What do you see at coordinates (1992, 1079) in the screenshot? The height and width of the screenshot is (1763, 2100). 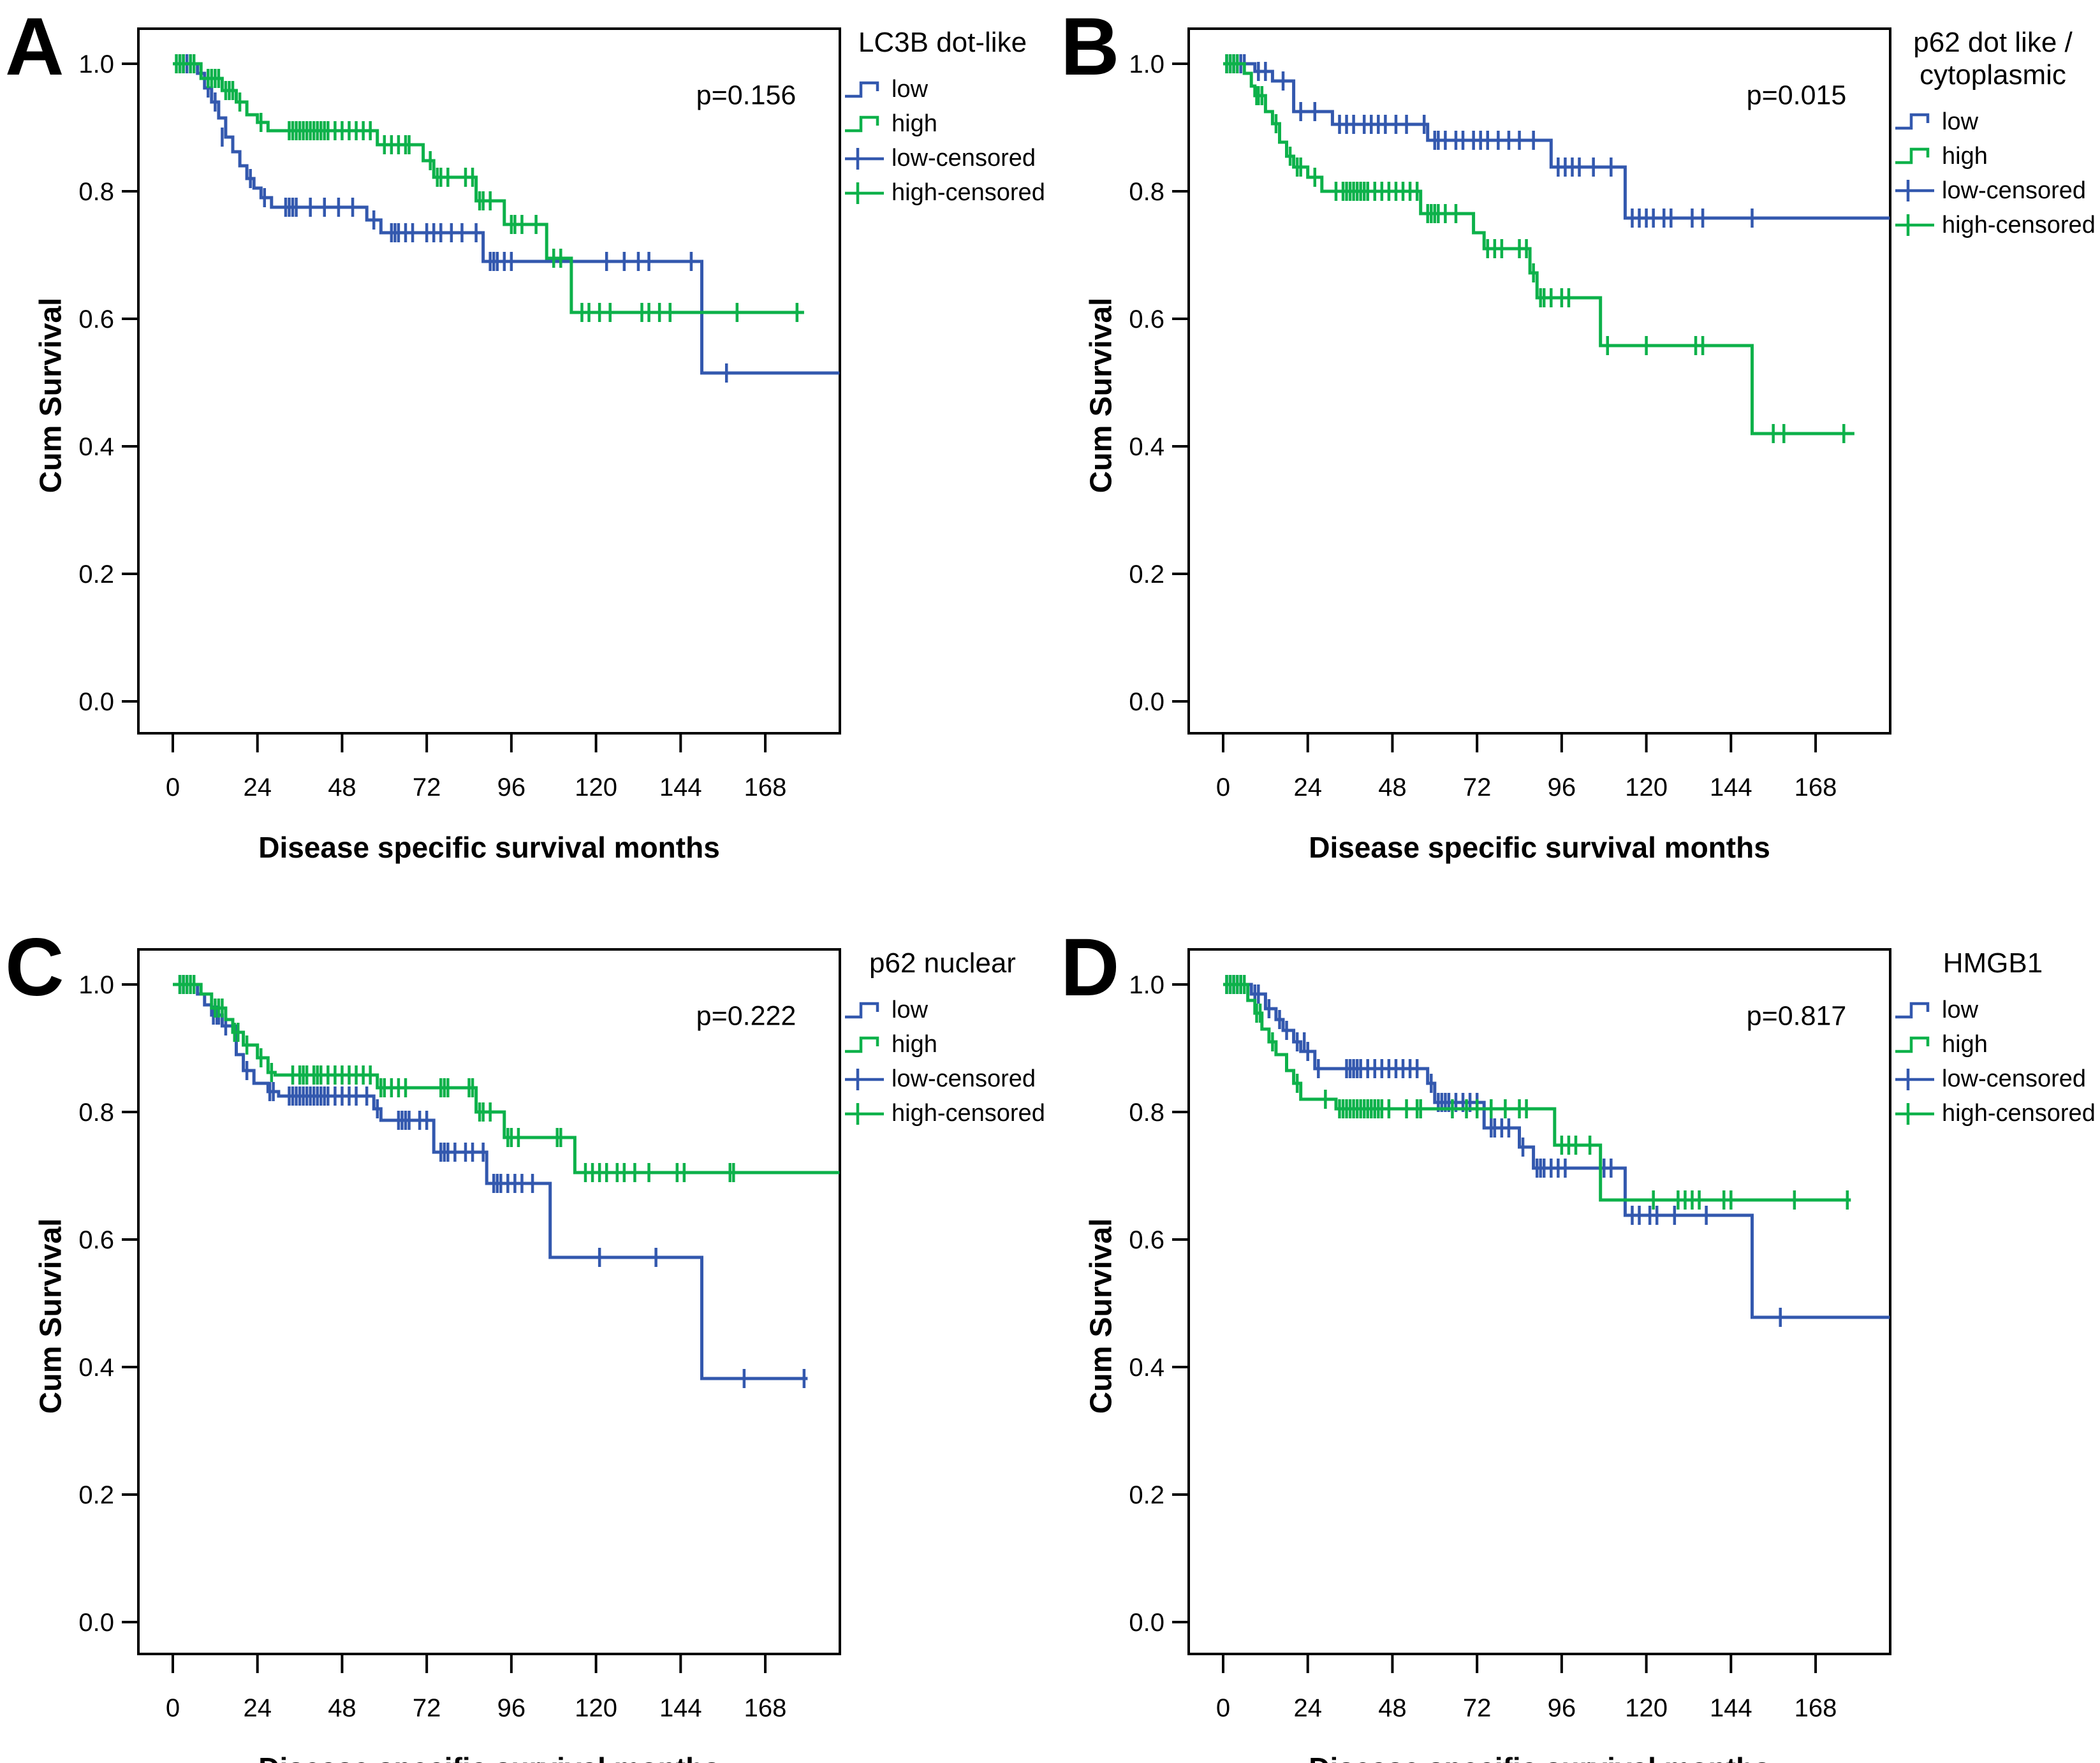 I see `legend-item-low-censored: low-censored` at bounding box center [1992, 1079].